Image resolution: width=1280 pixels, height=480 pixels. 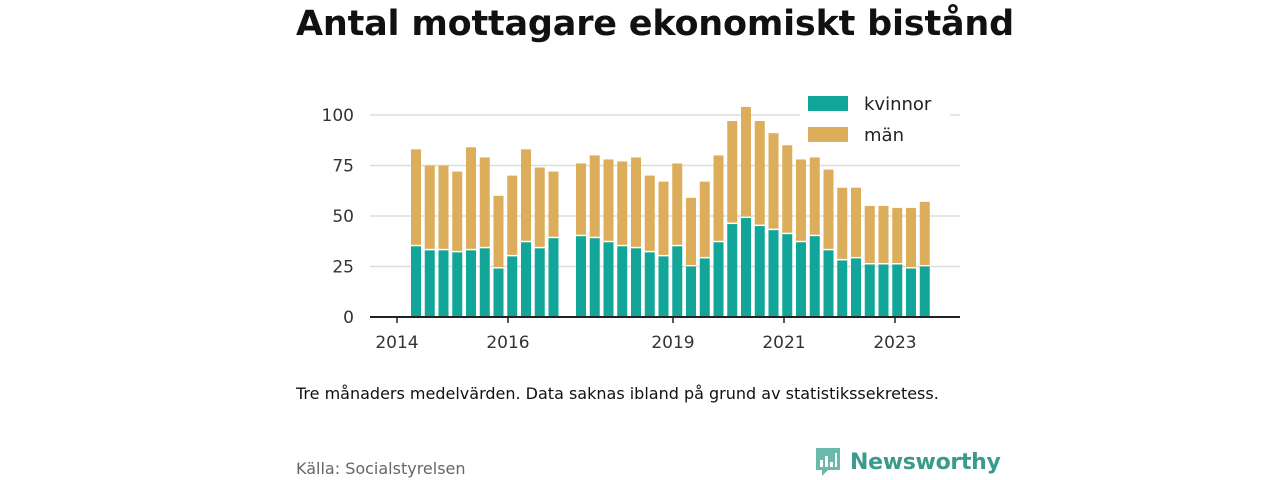 I want to click on newsworthy-logo-icon, so click(x=828, y=462).